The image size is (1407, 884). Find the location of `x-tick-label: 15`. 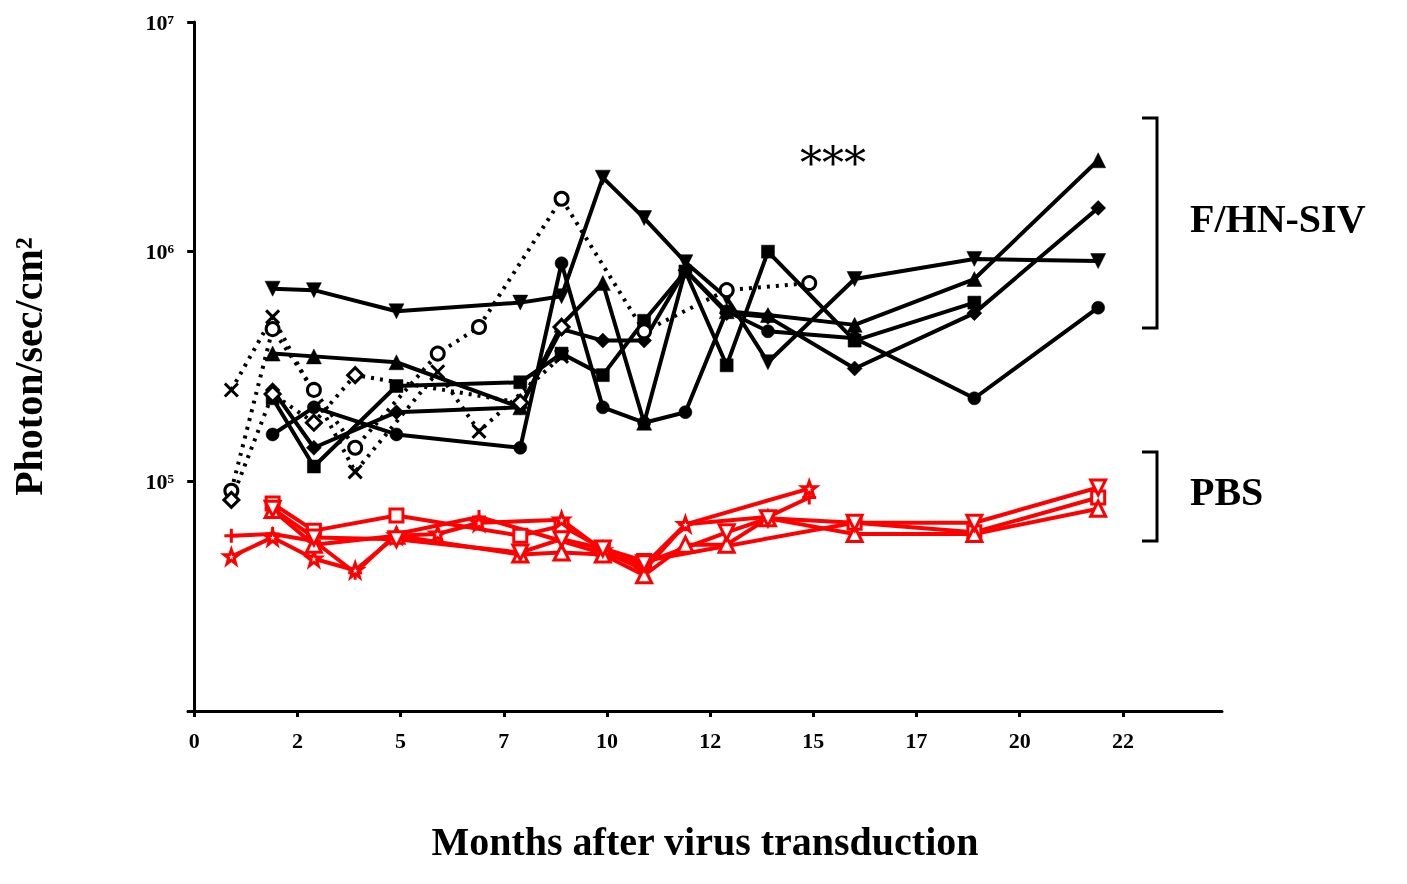

x-tick-label: 15 is located at coordinates (813, 740).